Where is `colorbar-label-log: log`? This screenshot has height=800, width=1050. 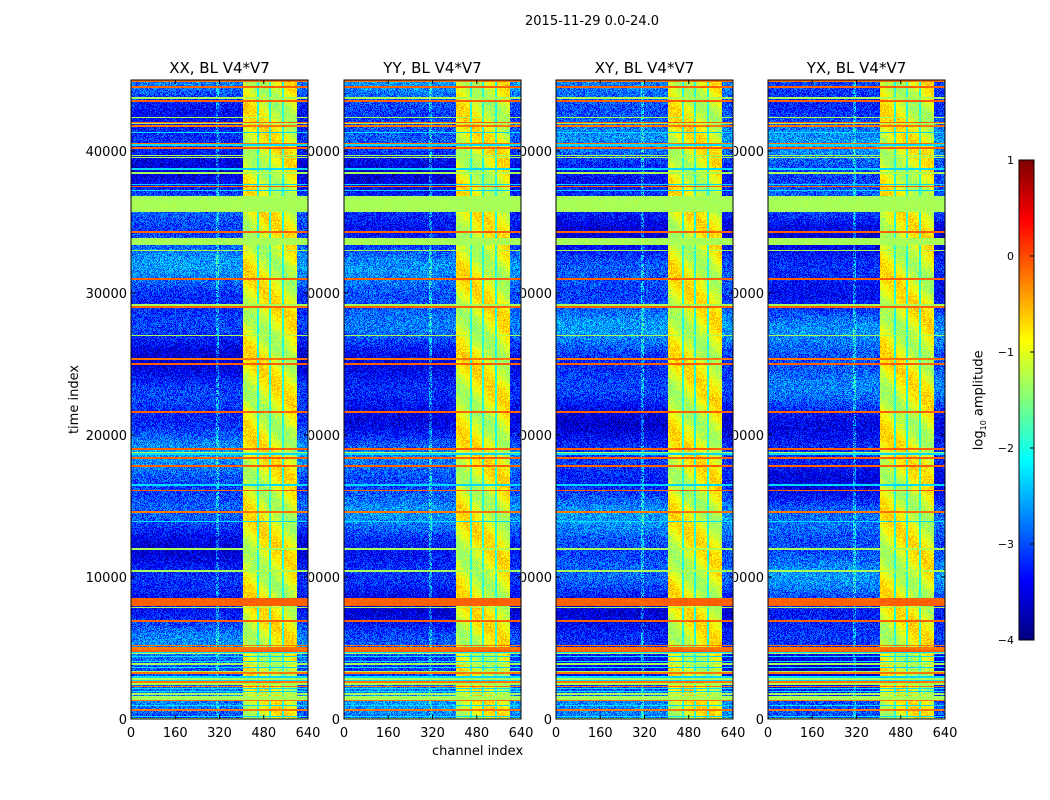 colorbar-label-log: log is located at coordinates (979, 440).